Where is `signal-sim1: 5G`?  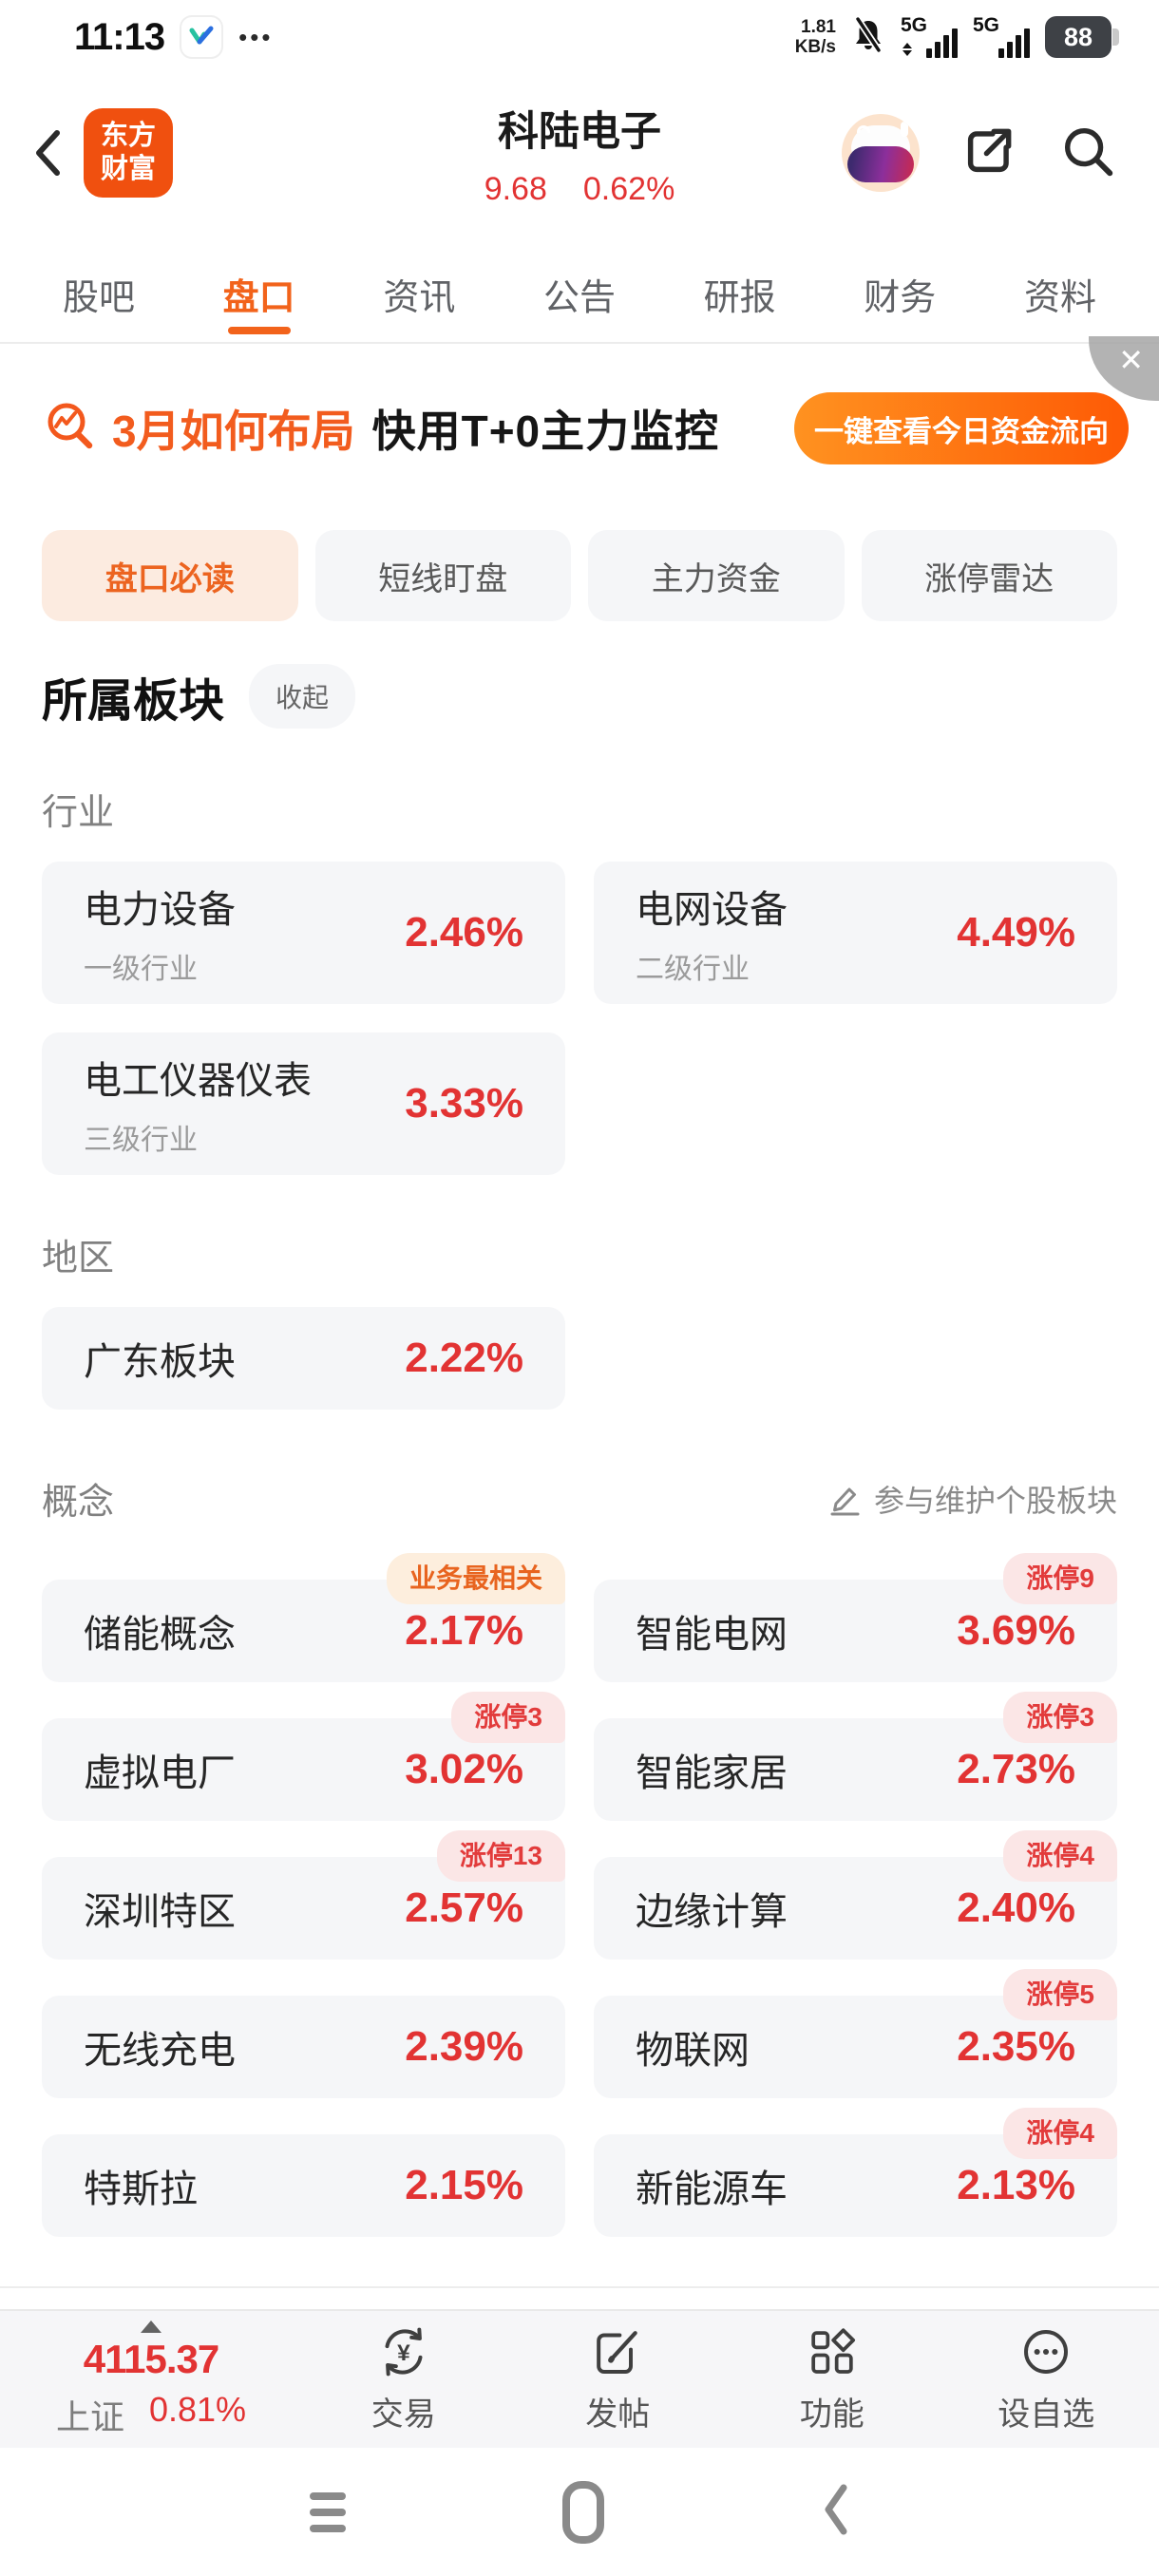
signal-sim1: 5G is located at coordinates (929, 37).